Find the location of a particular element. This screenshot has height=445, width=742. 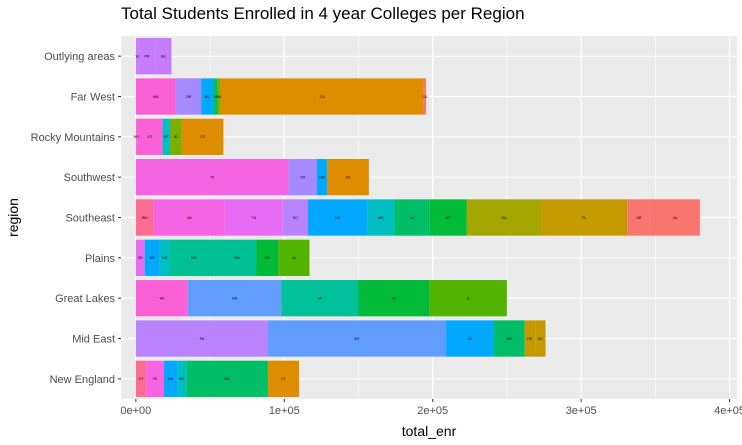

y-tick-label: New England is located at coordinates (82, 380).